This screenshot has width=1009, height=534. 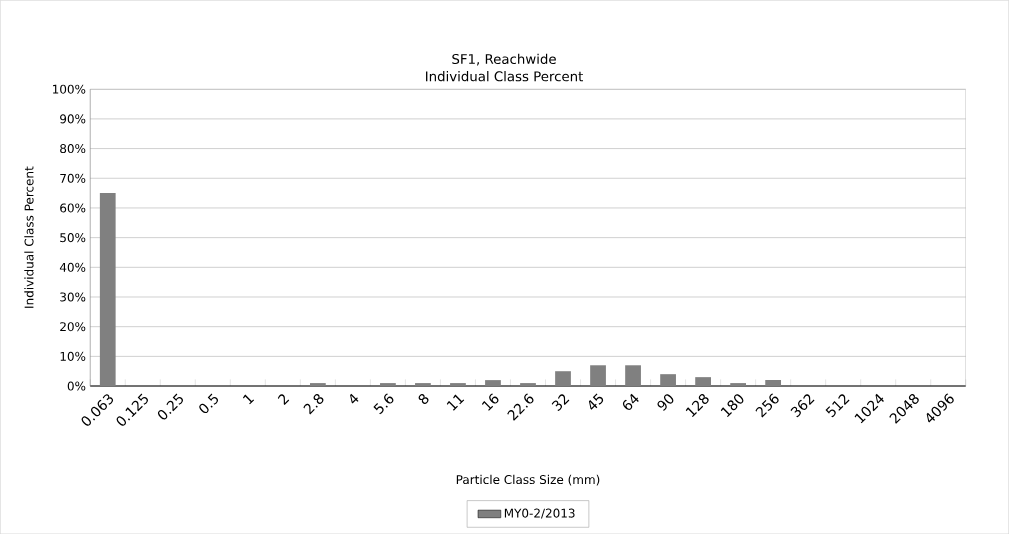 I want to click on y-tick-label: 20%, so click(x=73, y=327).